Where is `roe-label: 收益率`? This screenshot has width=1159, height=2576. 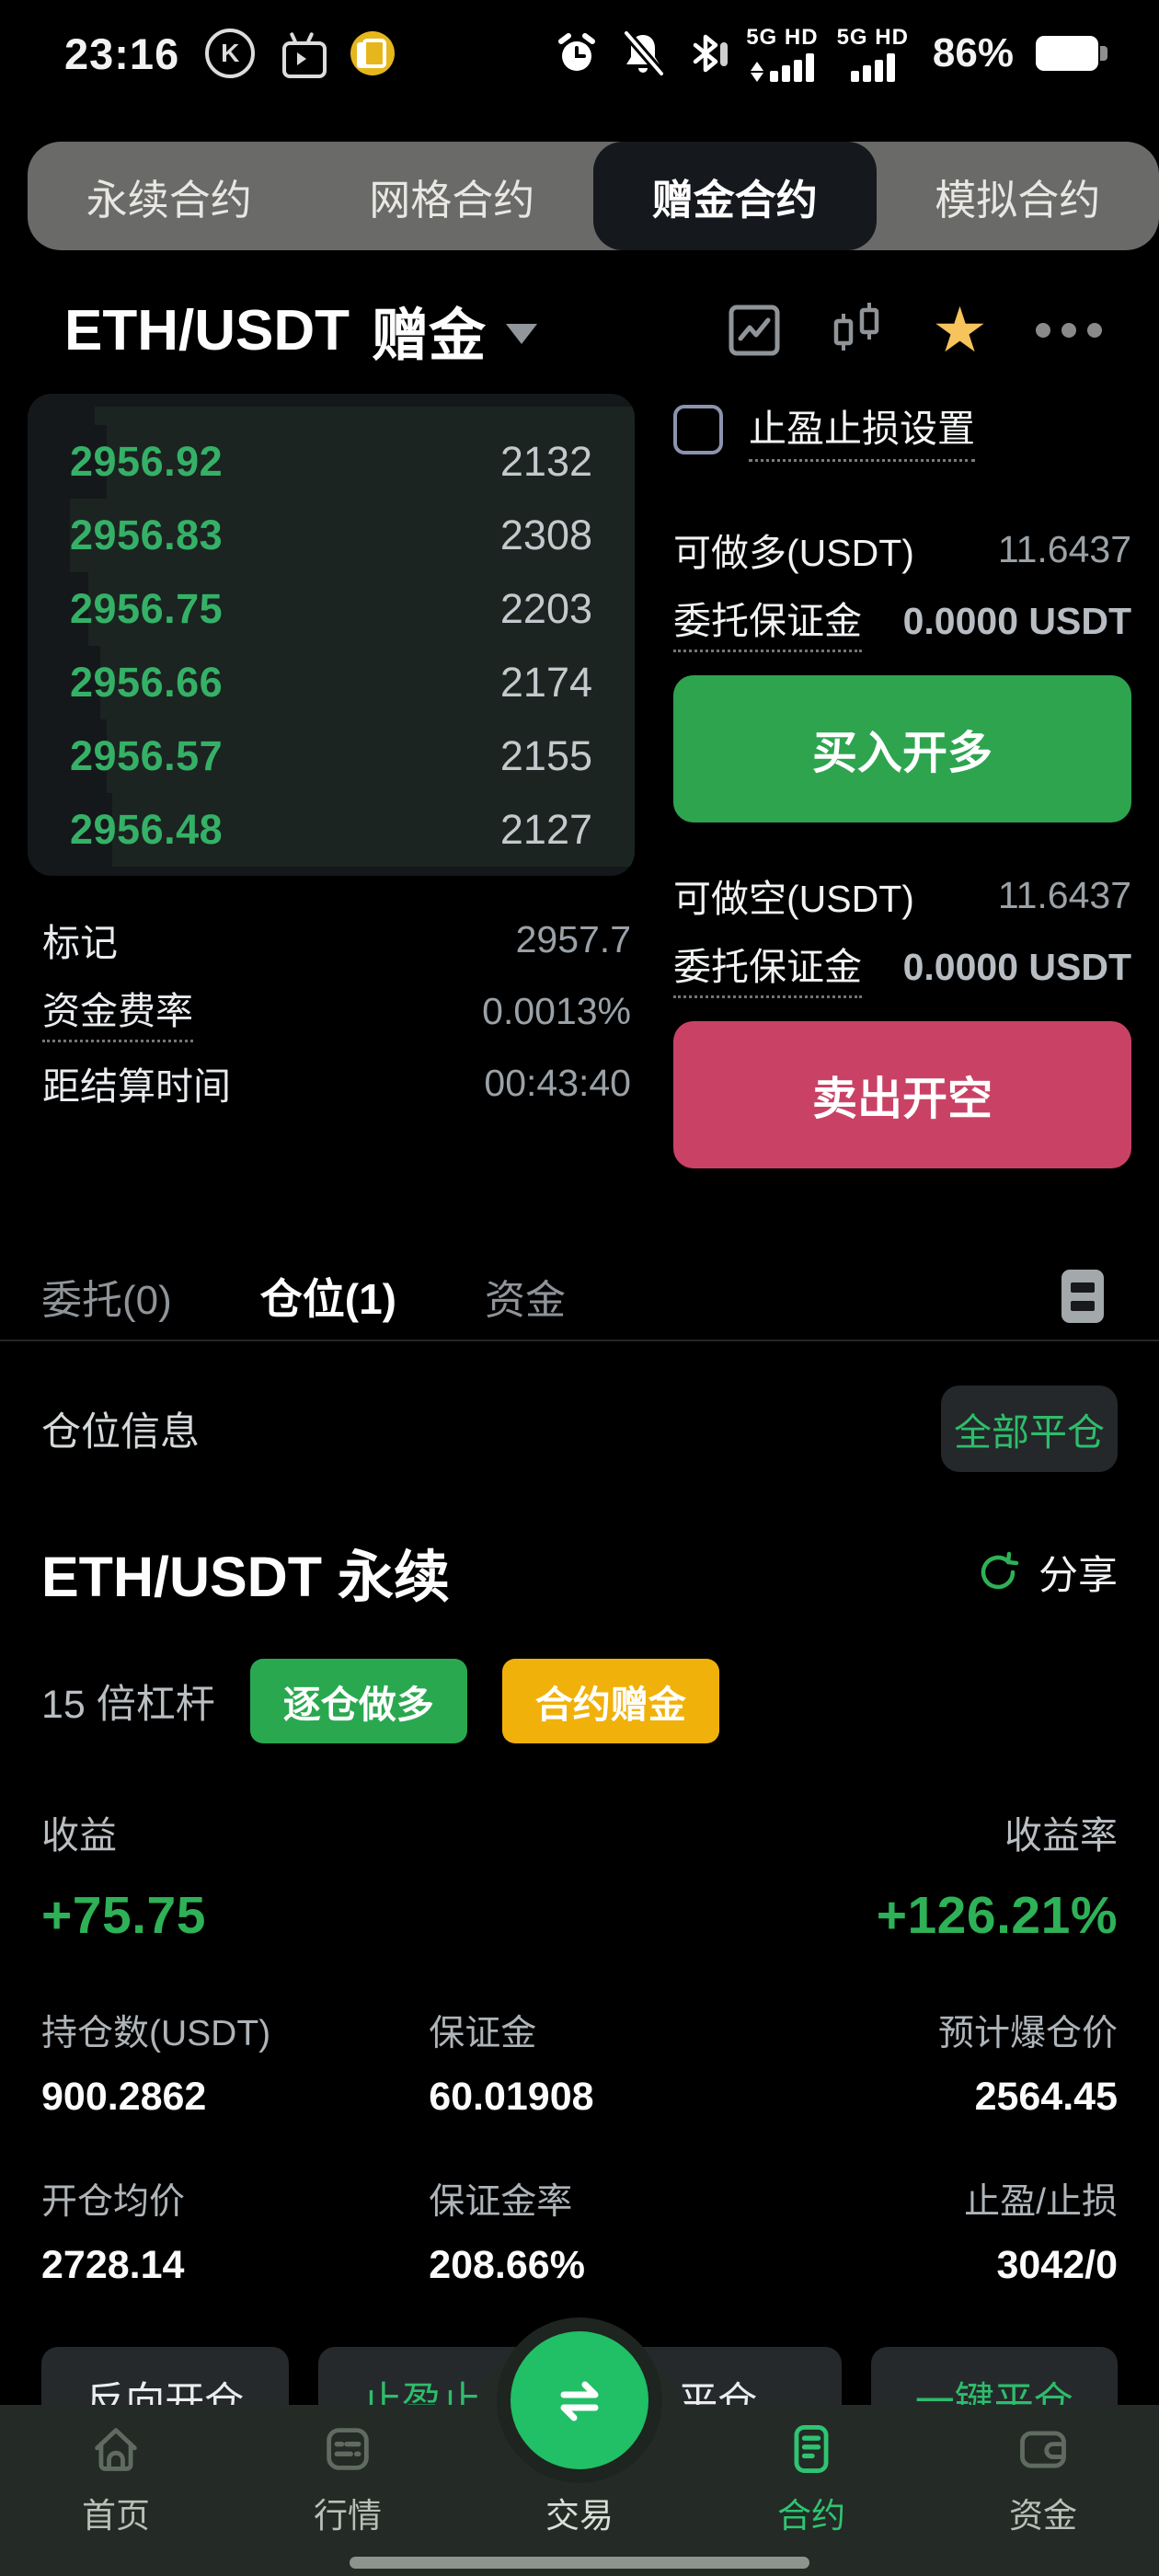 roe-label: 收益率 is located at coordinates (1061, 1835).